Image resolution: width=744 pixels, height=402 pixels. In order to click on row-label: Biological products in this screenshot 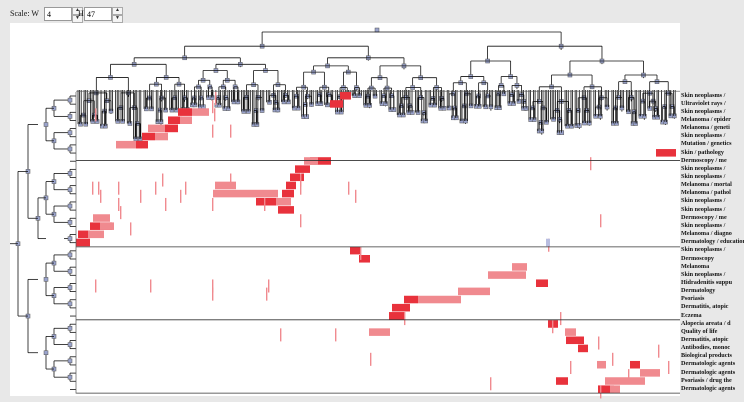, I will do `click(706, 356)`.